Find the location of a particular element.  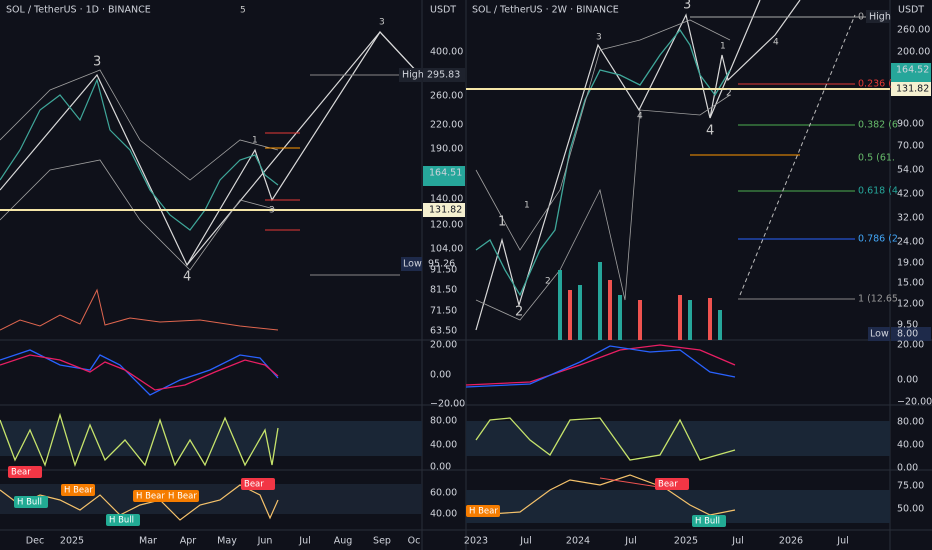

time-label: 2023 is located at coordinates (476, 541).